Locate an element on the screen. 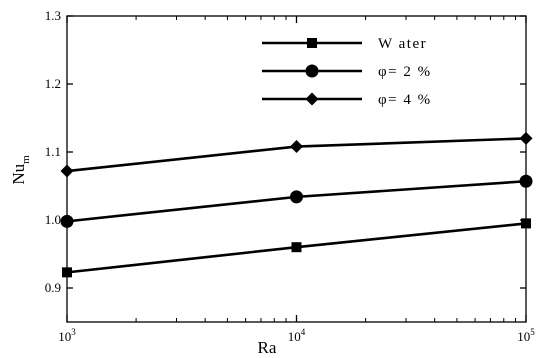 The image size is (536, 358). y-tick-label: 0.9 is located at coordinates (53, 287).